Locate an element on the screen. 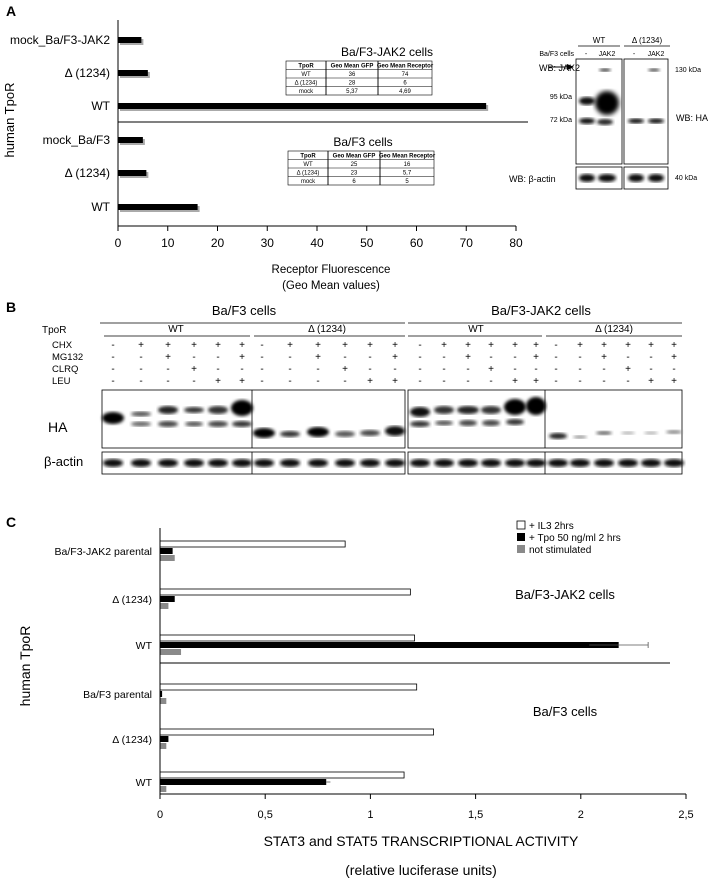  table-cell: WT is located at coordinates (308, 165).